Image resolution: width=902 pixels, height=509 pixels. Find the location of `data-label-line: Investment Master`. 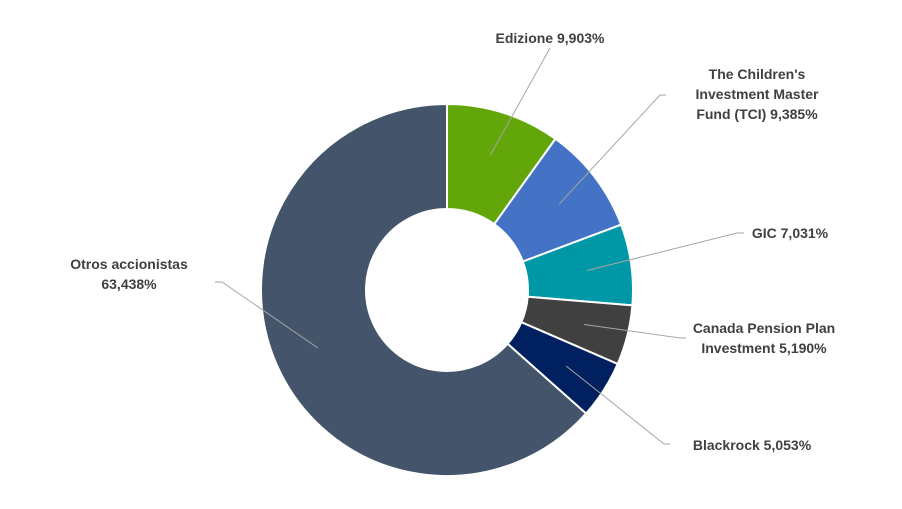

data-label-line: Investment Master is located at coordinates (757, 94).